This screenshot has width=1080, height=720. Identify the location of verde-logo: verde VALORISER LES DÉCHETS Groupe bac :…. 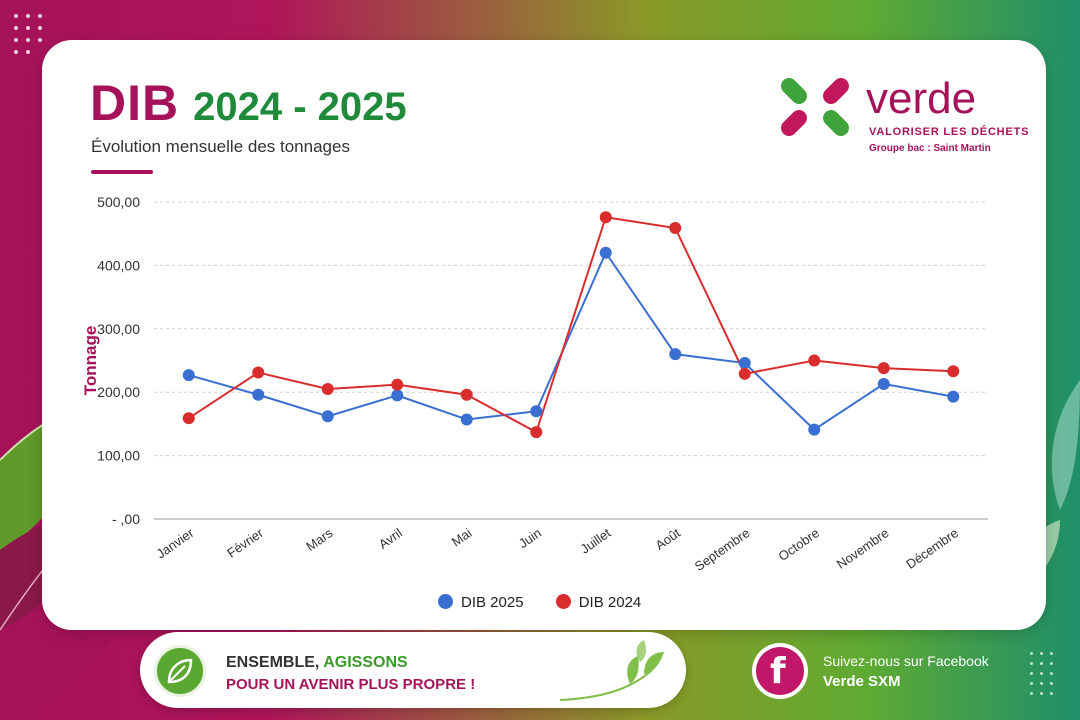
(904, 117).